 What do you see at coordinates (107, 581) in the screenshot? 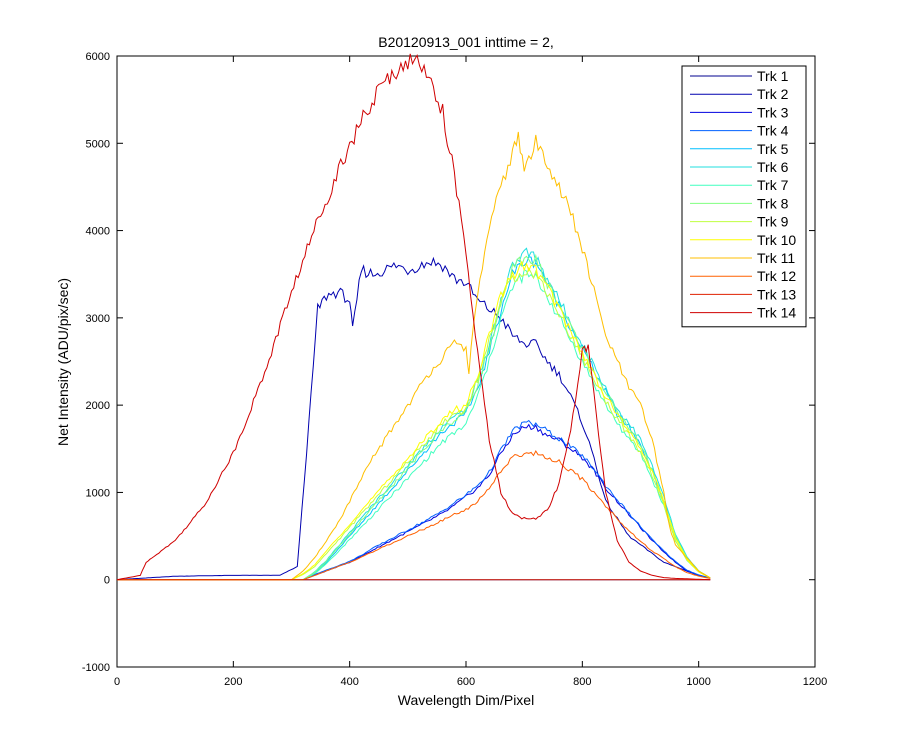
I see `y-tick-label: 0` at bounding box center [107, 581].